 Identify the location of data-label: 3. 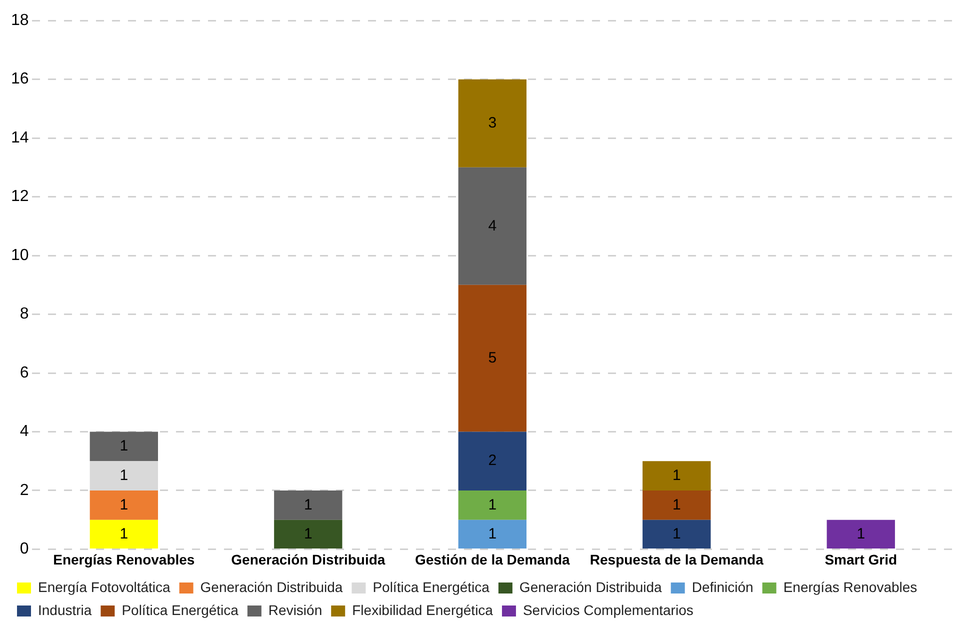
(492, 123).